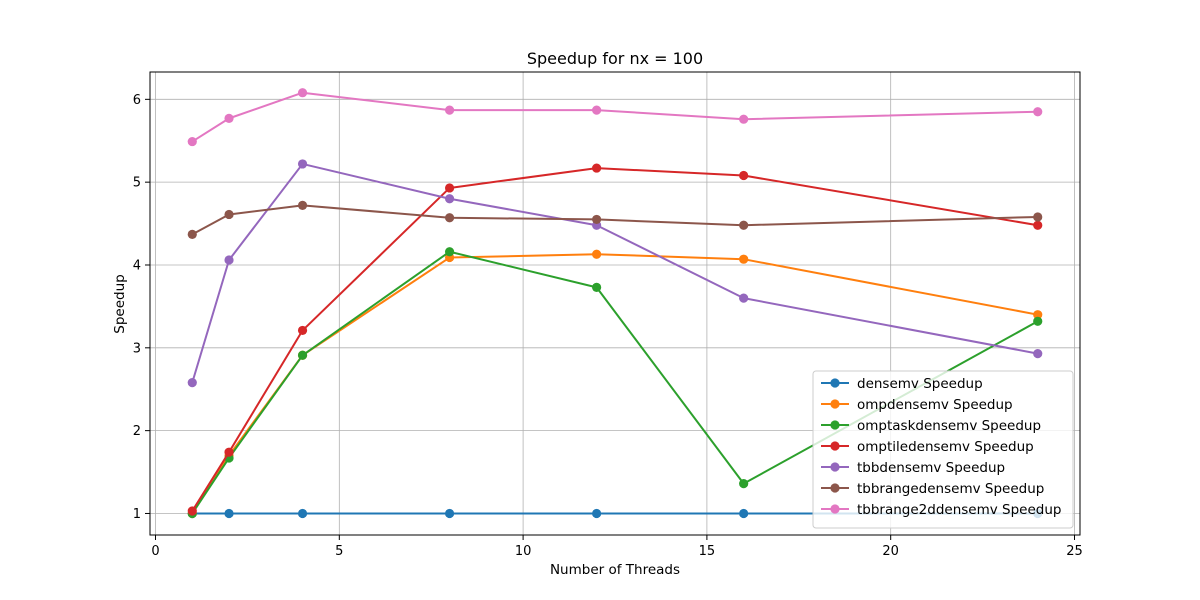  I want to click on x-tick-label: 10, so click(523, 551).